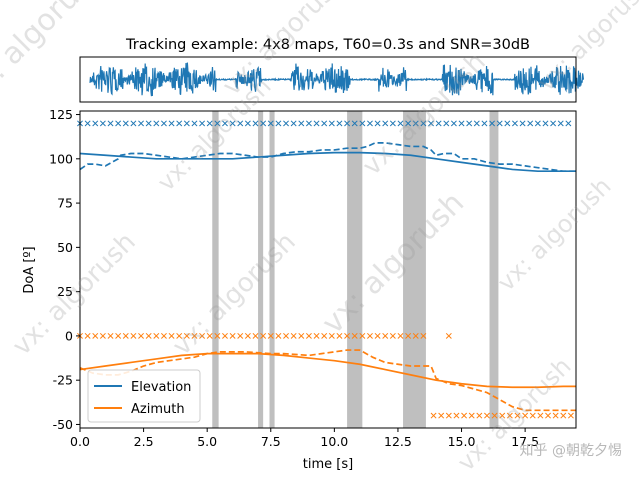 Image resolution: width=640 pixels, height=480 pixels. Describe the element at coordinates (61, 158) in the screenshot. I see `y-tick-label: 100` at that location.